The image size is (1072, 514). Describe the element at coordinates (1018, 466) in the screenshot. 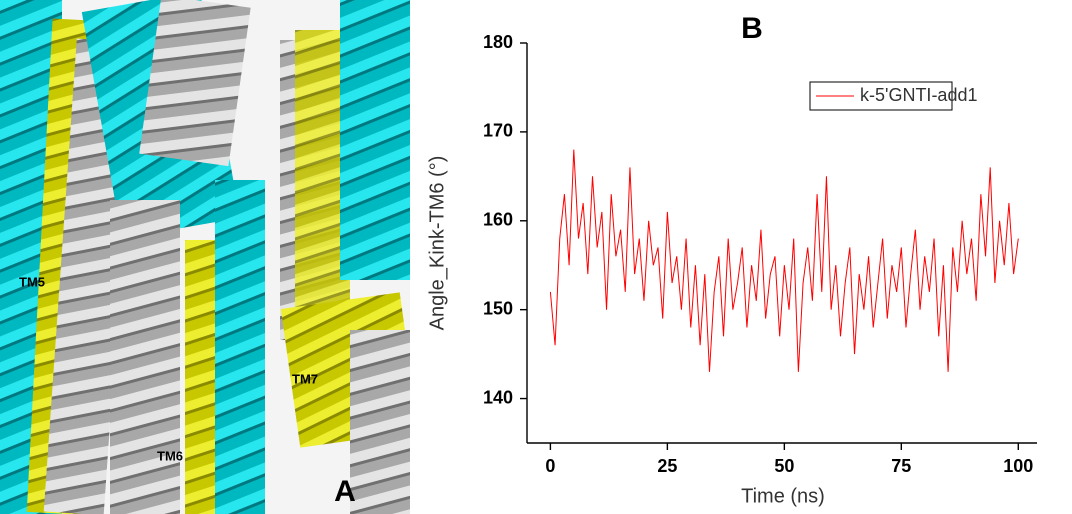

I see `x-tick-label: 100` at that location.